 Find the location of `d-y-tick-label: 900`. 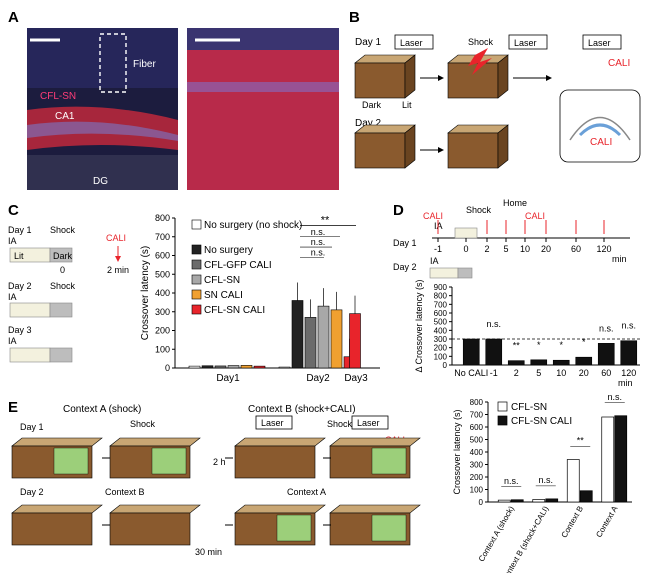

d-y-tick-label: 900 is located at coordinates (441, 287).